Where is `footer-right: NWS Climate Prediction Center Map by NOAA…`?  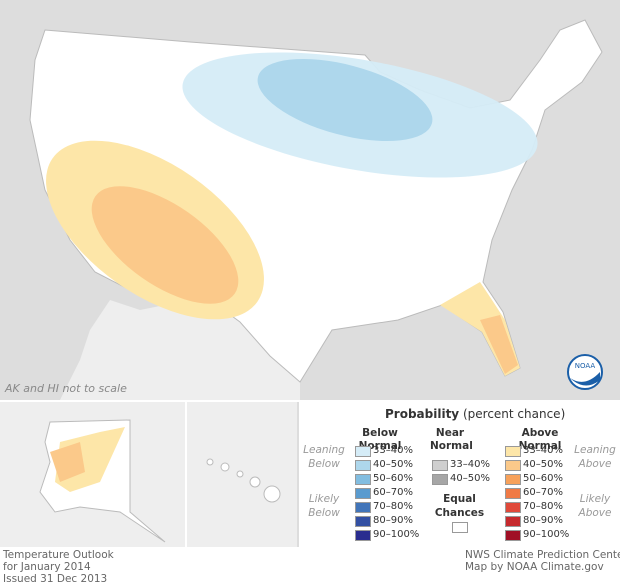
footer-right: NWS Climate Prediction Center Map by NOAA… is located at coordinates (542, 561).